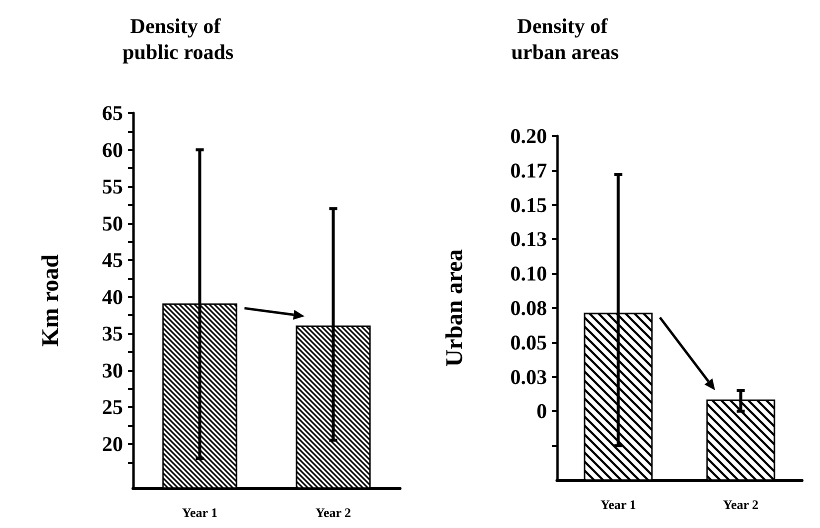 The width and height of the screenshot is (820, 528). I want to click on y-tick-label: 35, so click(112, 334).